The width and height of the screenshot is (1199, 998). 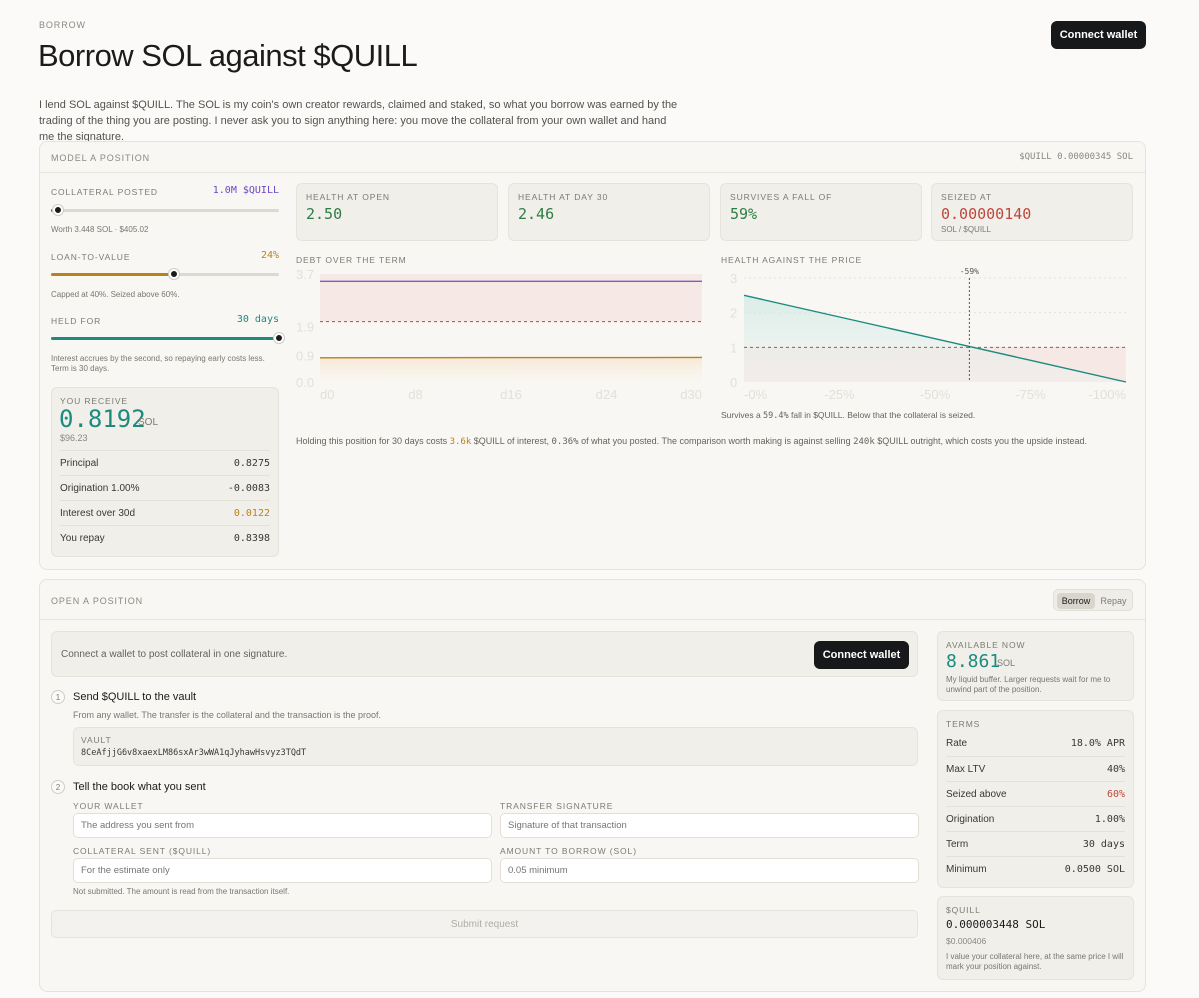 What do you see at coordinates (565, 442) in the screenshot?
I see `note-pct: 0.36%` at bounding box center [565, 442].